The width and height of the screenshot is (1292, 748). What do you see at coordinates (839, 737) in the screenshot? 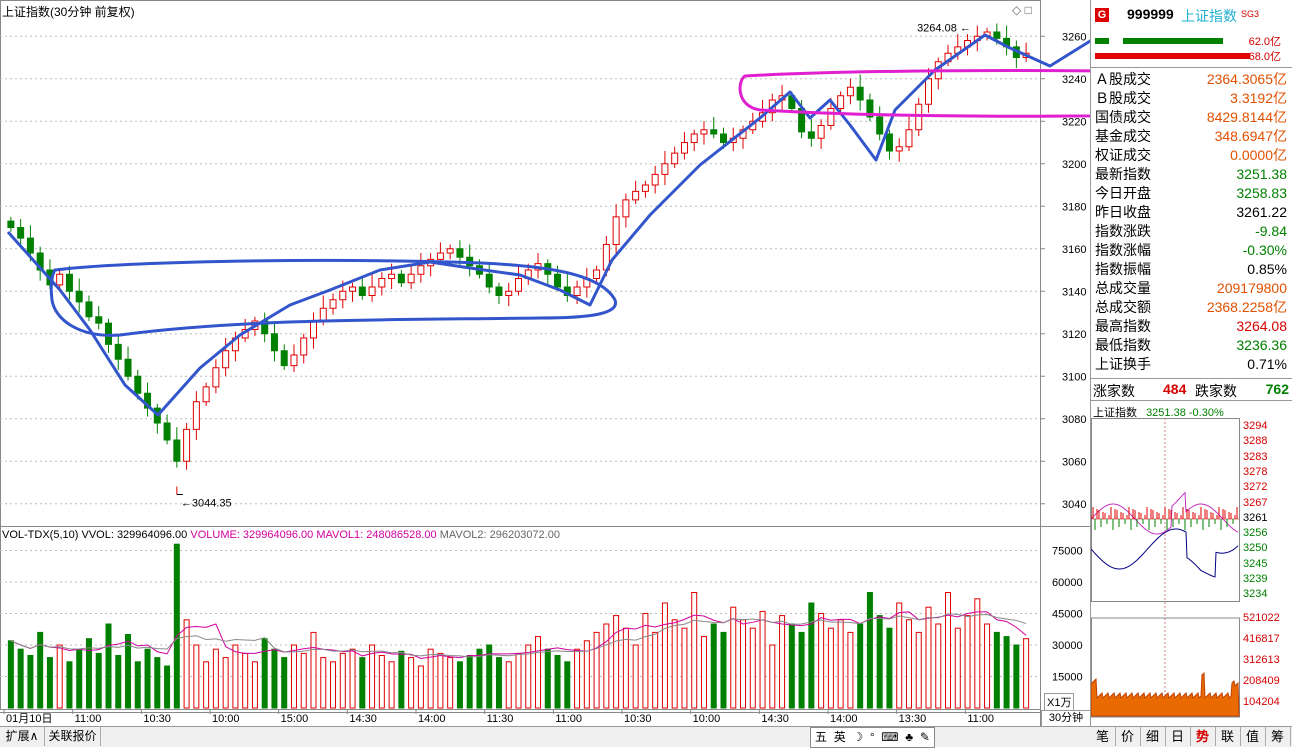
I see `ime-english-icon: 英` at bounding box center [839, 737].